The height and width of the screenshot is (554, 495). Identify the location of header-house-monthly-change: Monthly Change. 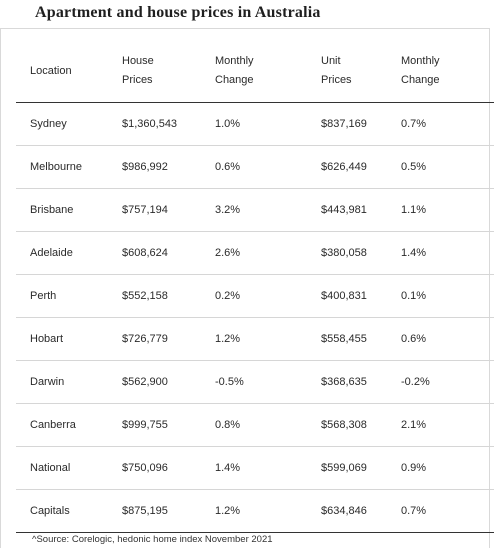
(268, 71).